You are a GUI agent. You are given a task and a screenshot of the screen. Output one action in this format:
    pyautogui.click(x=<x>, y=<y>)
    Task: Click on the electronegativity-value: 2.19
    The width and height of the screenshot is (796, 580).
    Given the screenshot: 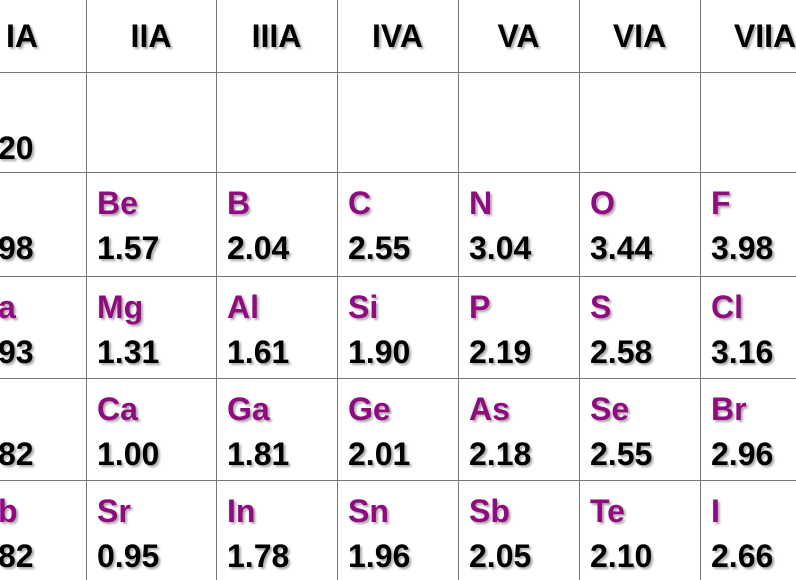 What is the action you would take?
    pyautogui.click(x=500, y=352)
    